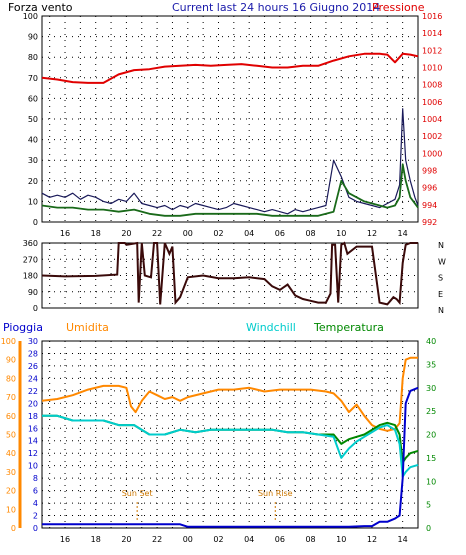 This screenshot has height=555, width=466. I want to click on humidity-ytick-80: 80, so click(11, 378).